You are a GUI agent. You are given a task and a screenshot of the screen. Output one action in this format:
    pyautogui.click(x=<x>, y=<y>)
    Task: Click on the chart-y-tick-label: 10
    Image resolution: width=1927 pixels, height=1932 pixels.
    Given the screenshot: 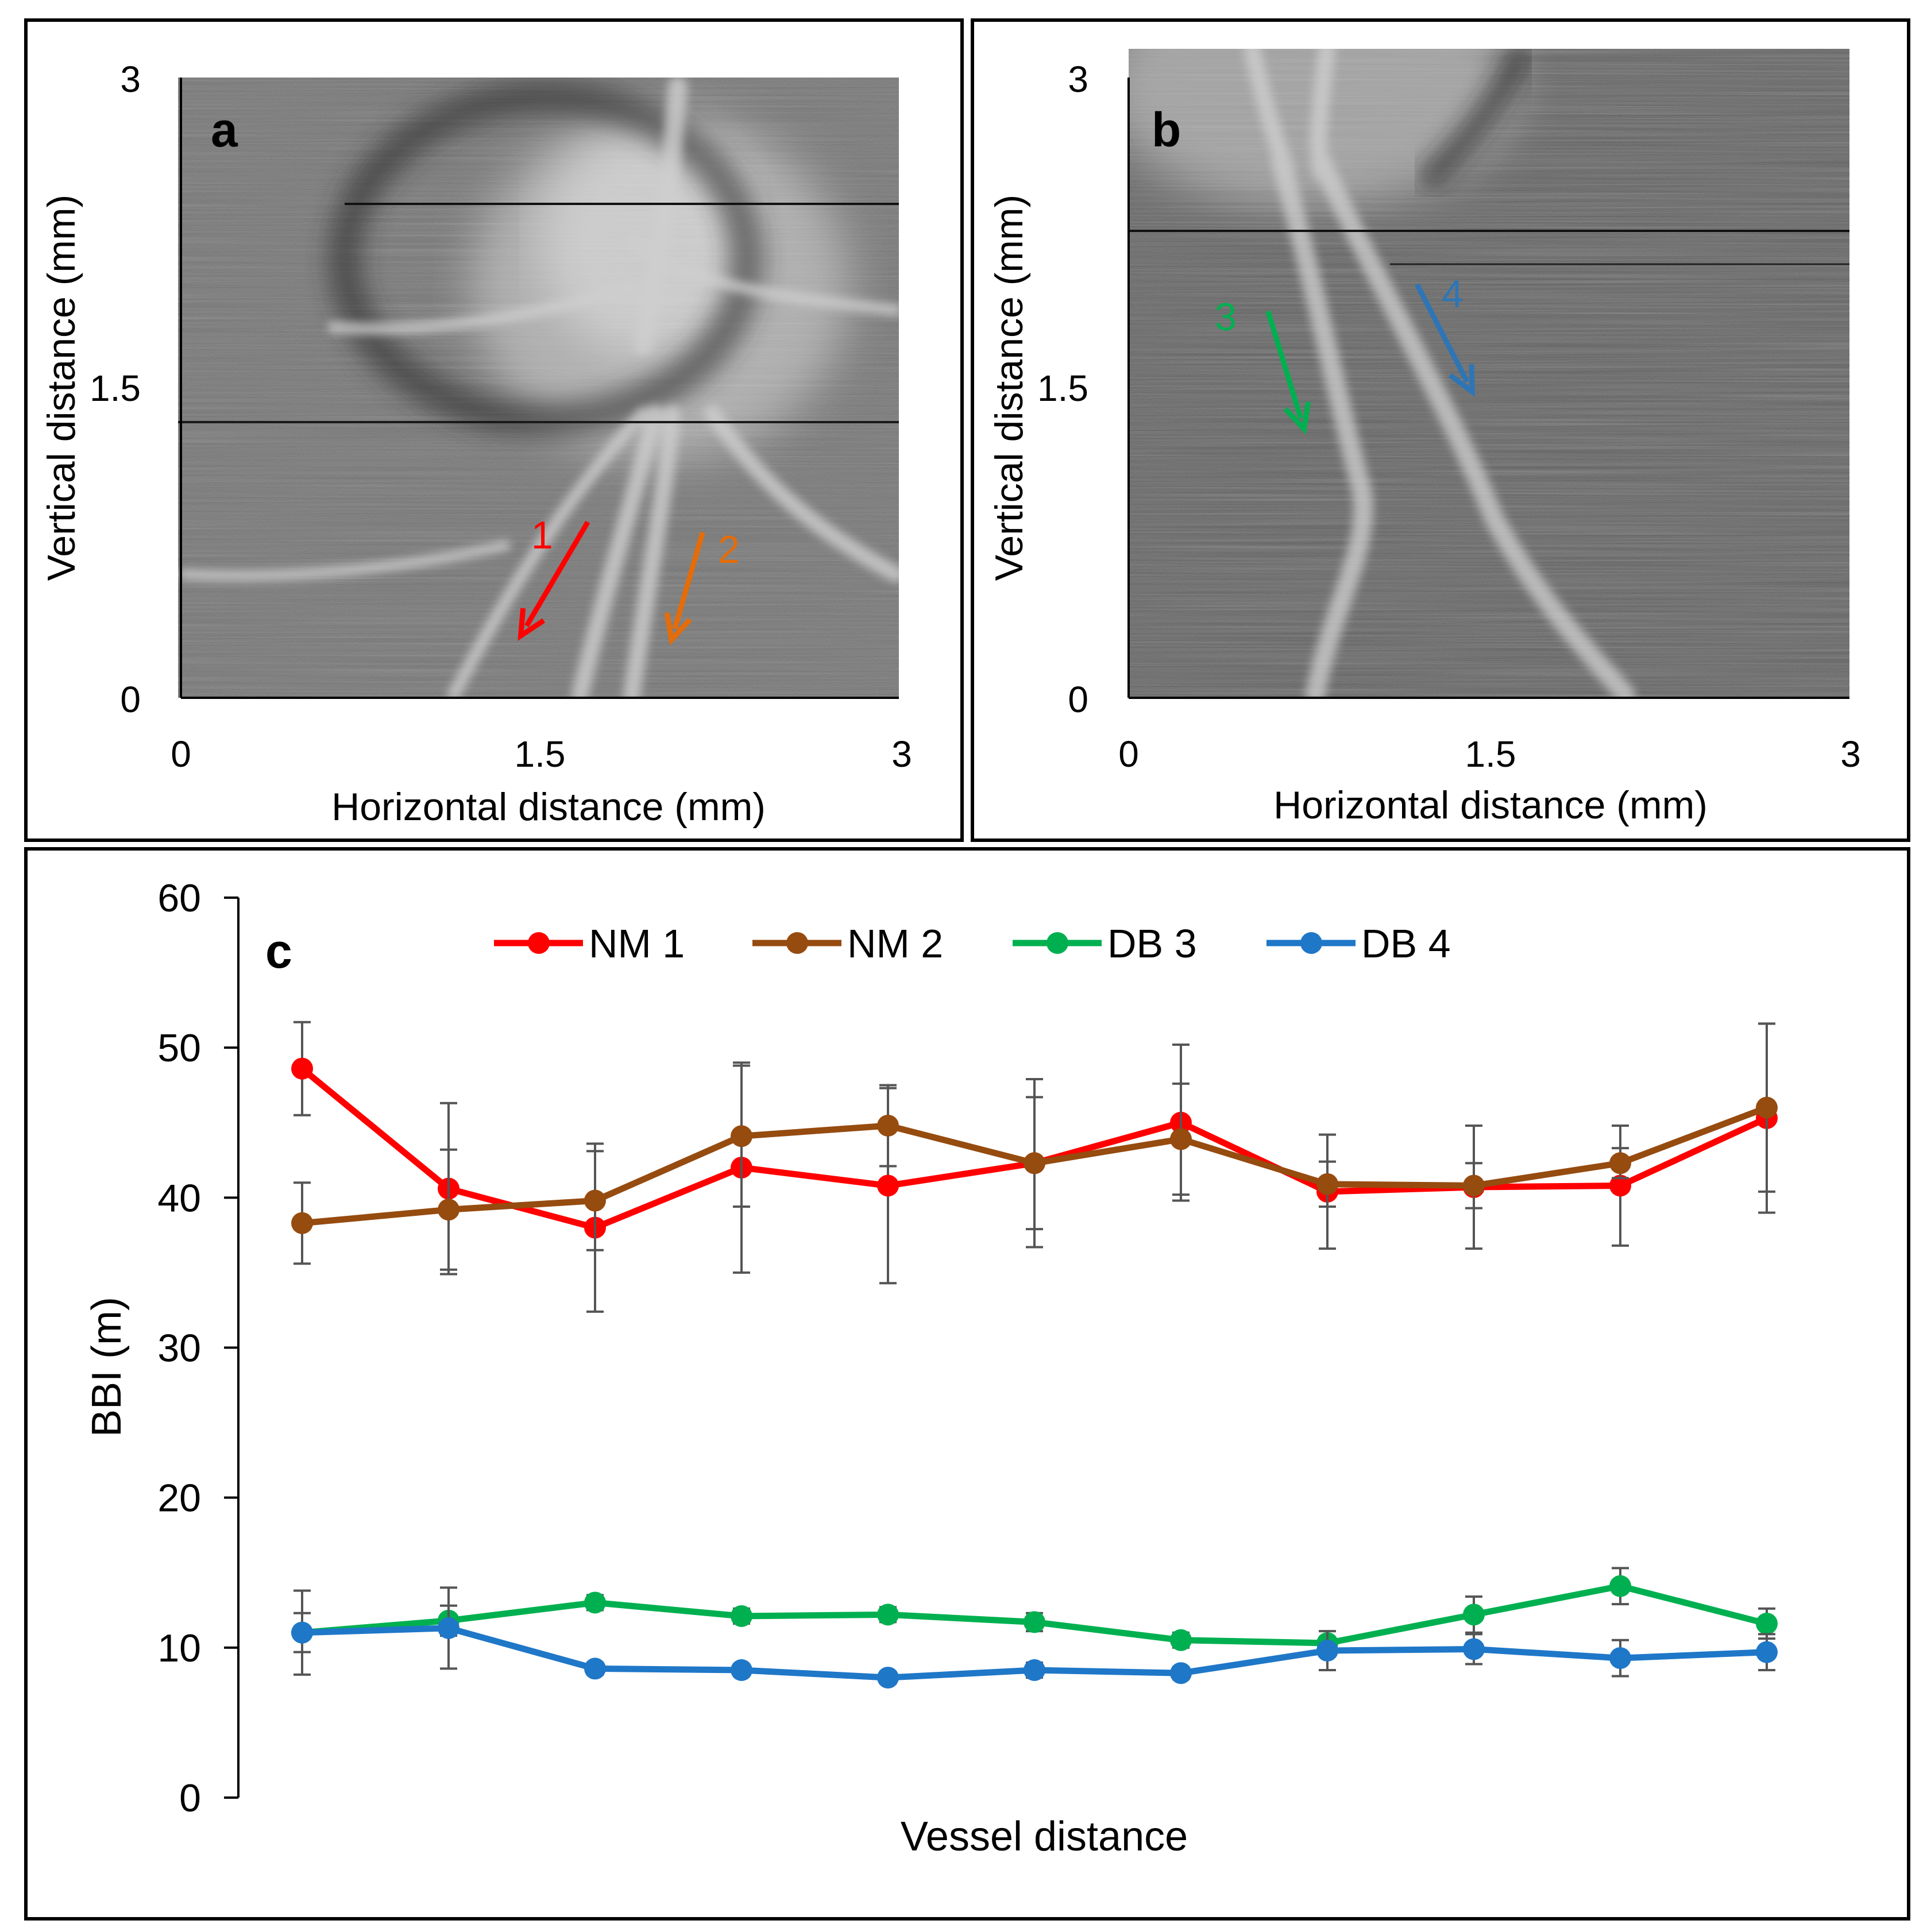 What is the action you would take?
    pyautogui.click(x=179, y=1648)
    